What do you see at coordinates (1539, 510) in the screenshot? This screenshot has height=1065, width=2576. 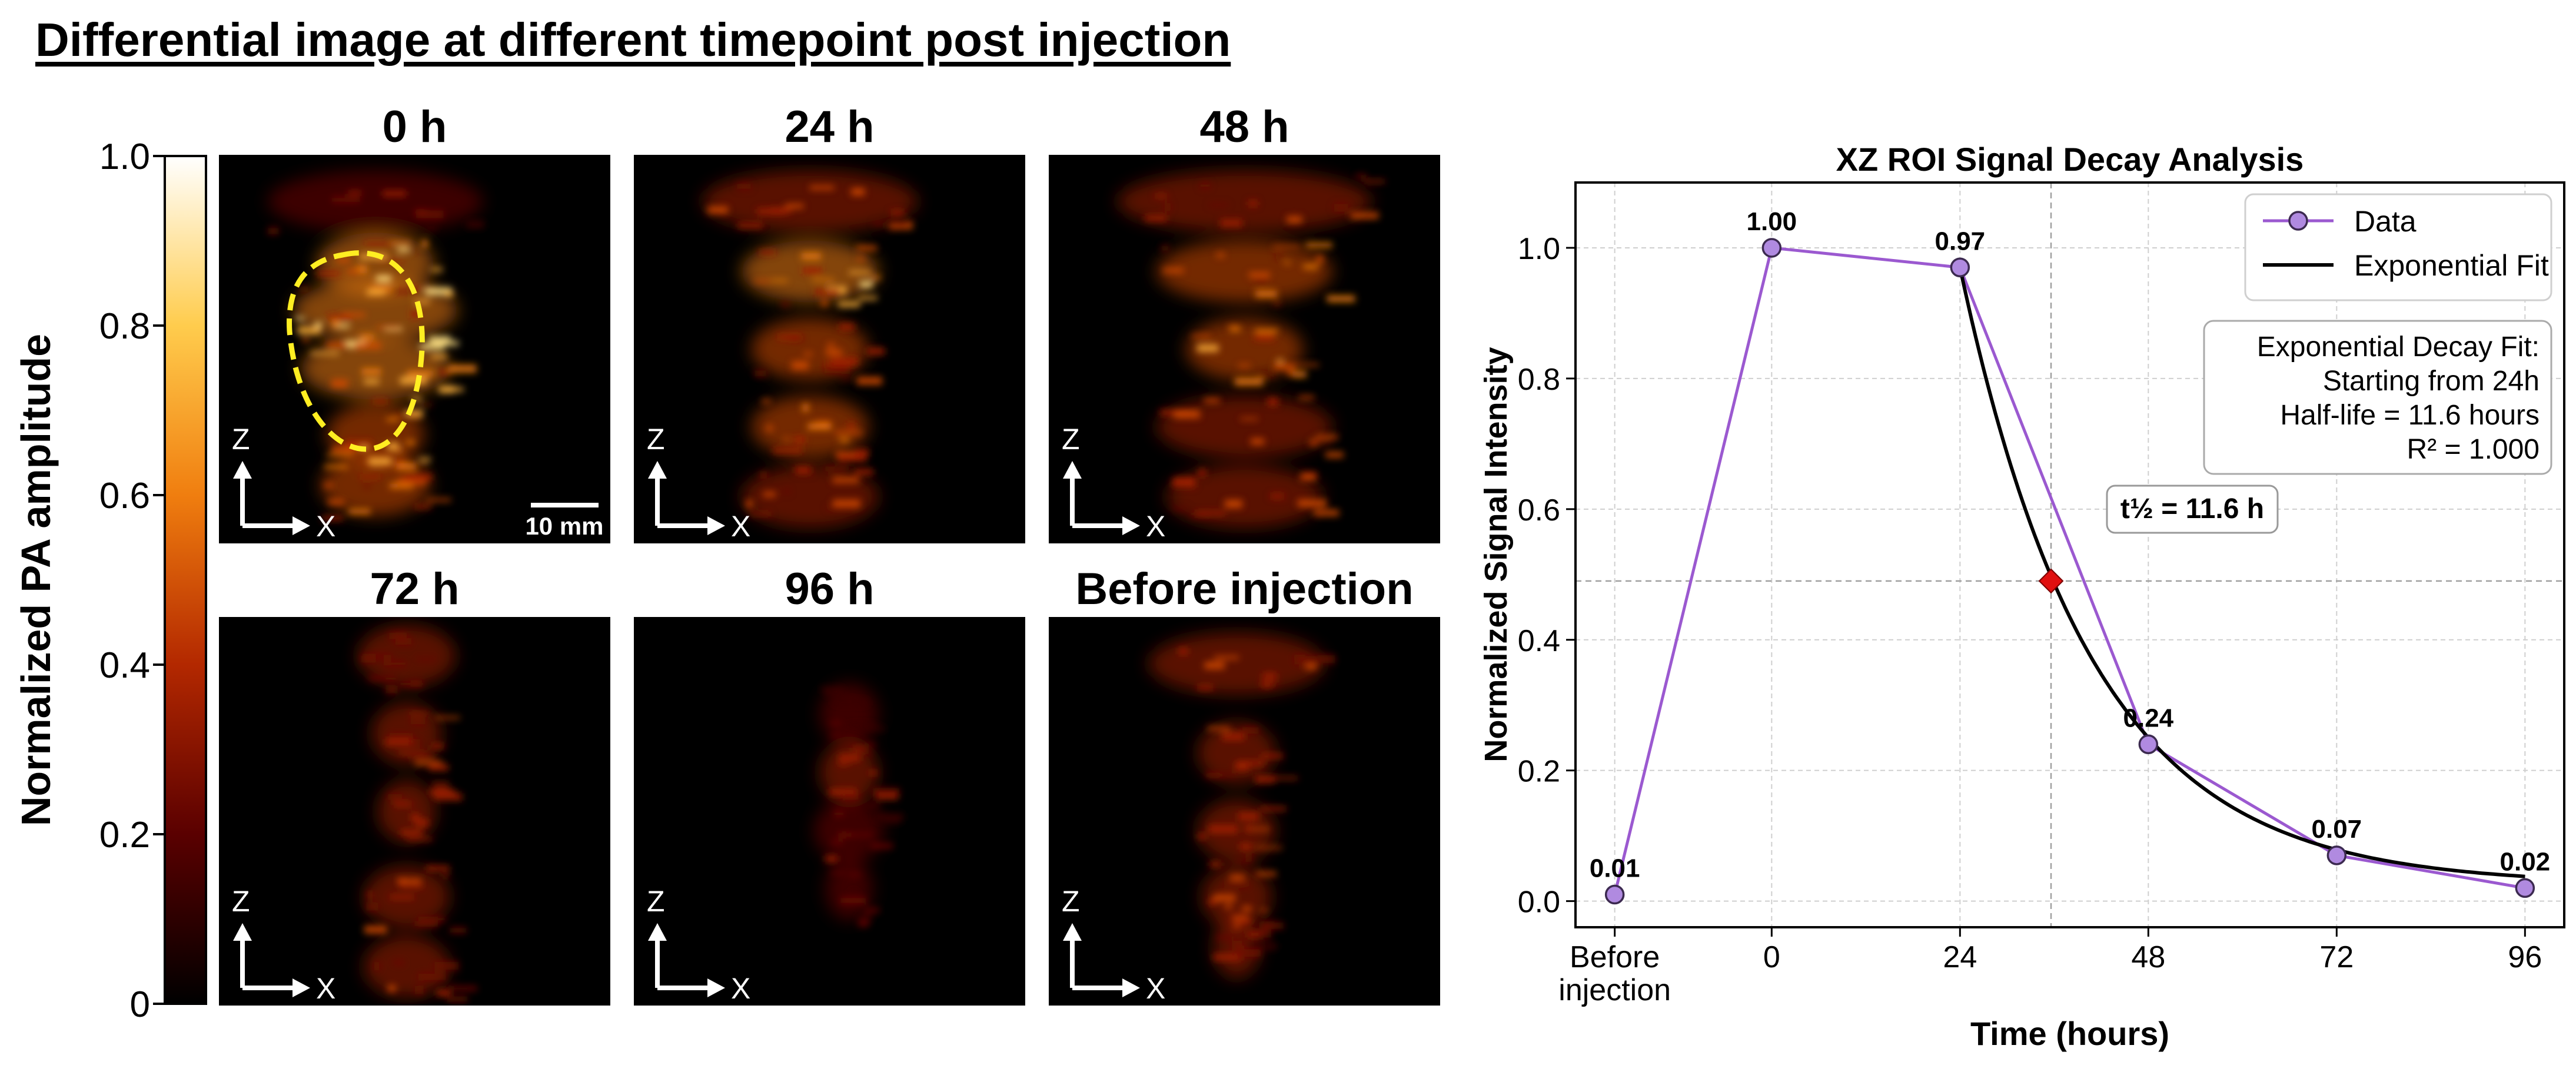 I see `y-tick-label: 0.6` at bounding box center [1539, 510].